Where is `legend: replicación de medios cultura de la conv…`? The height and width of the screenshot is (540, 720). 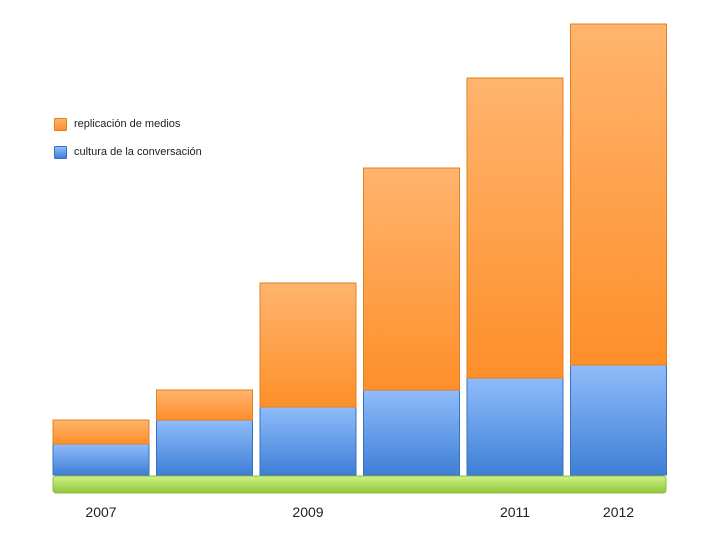 legend: replicación de medios cultura de la conv… is located at coordinates (128, 138).